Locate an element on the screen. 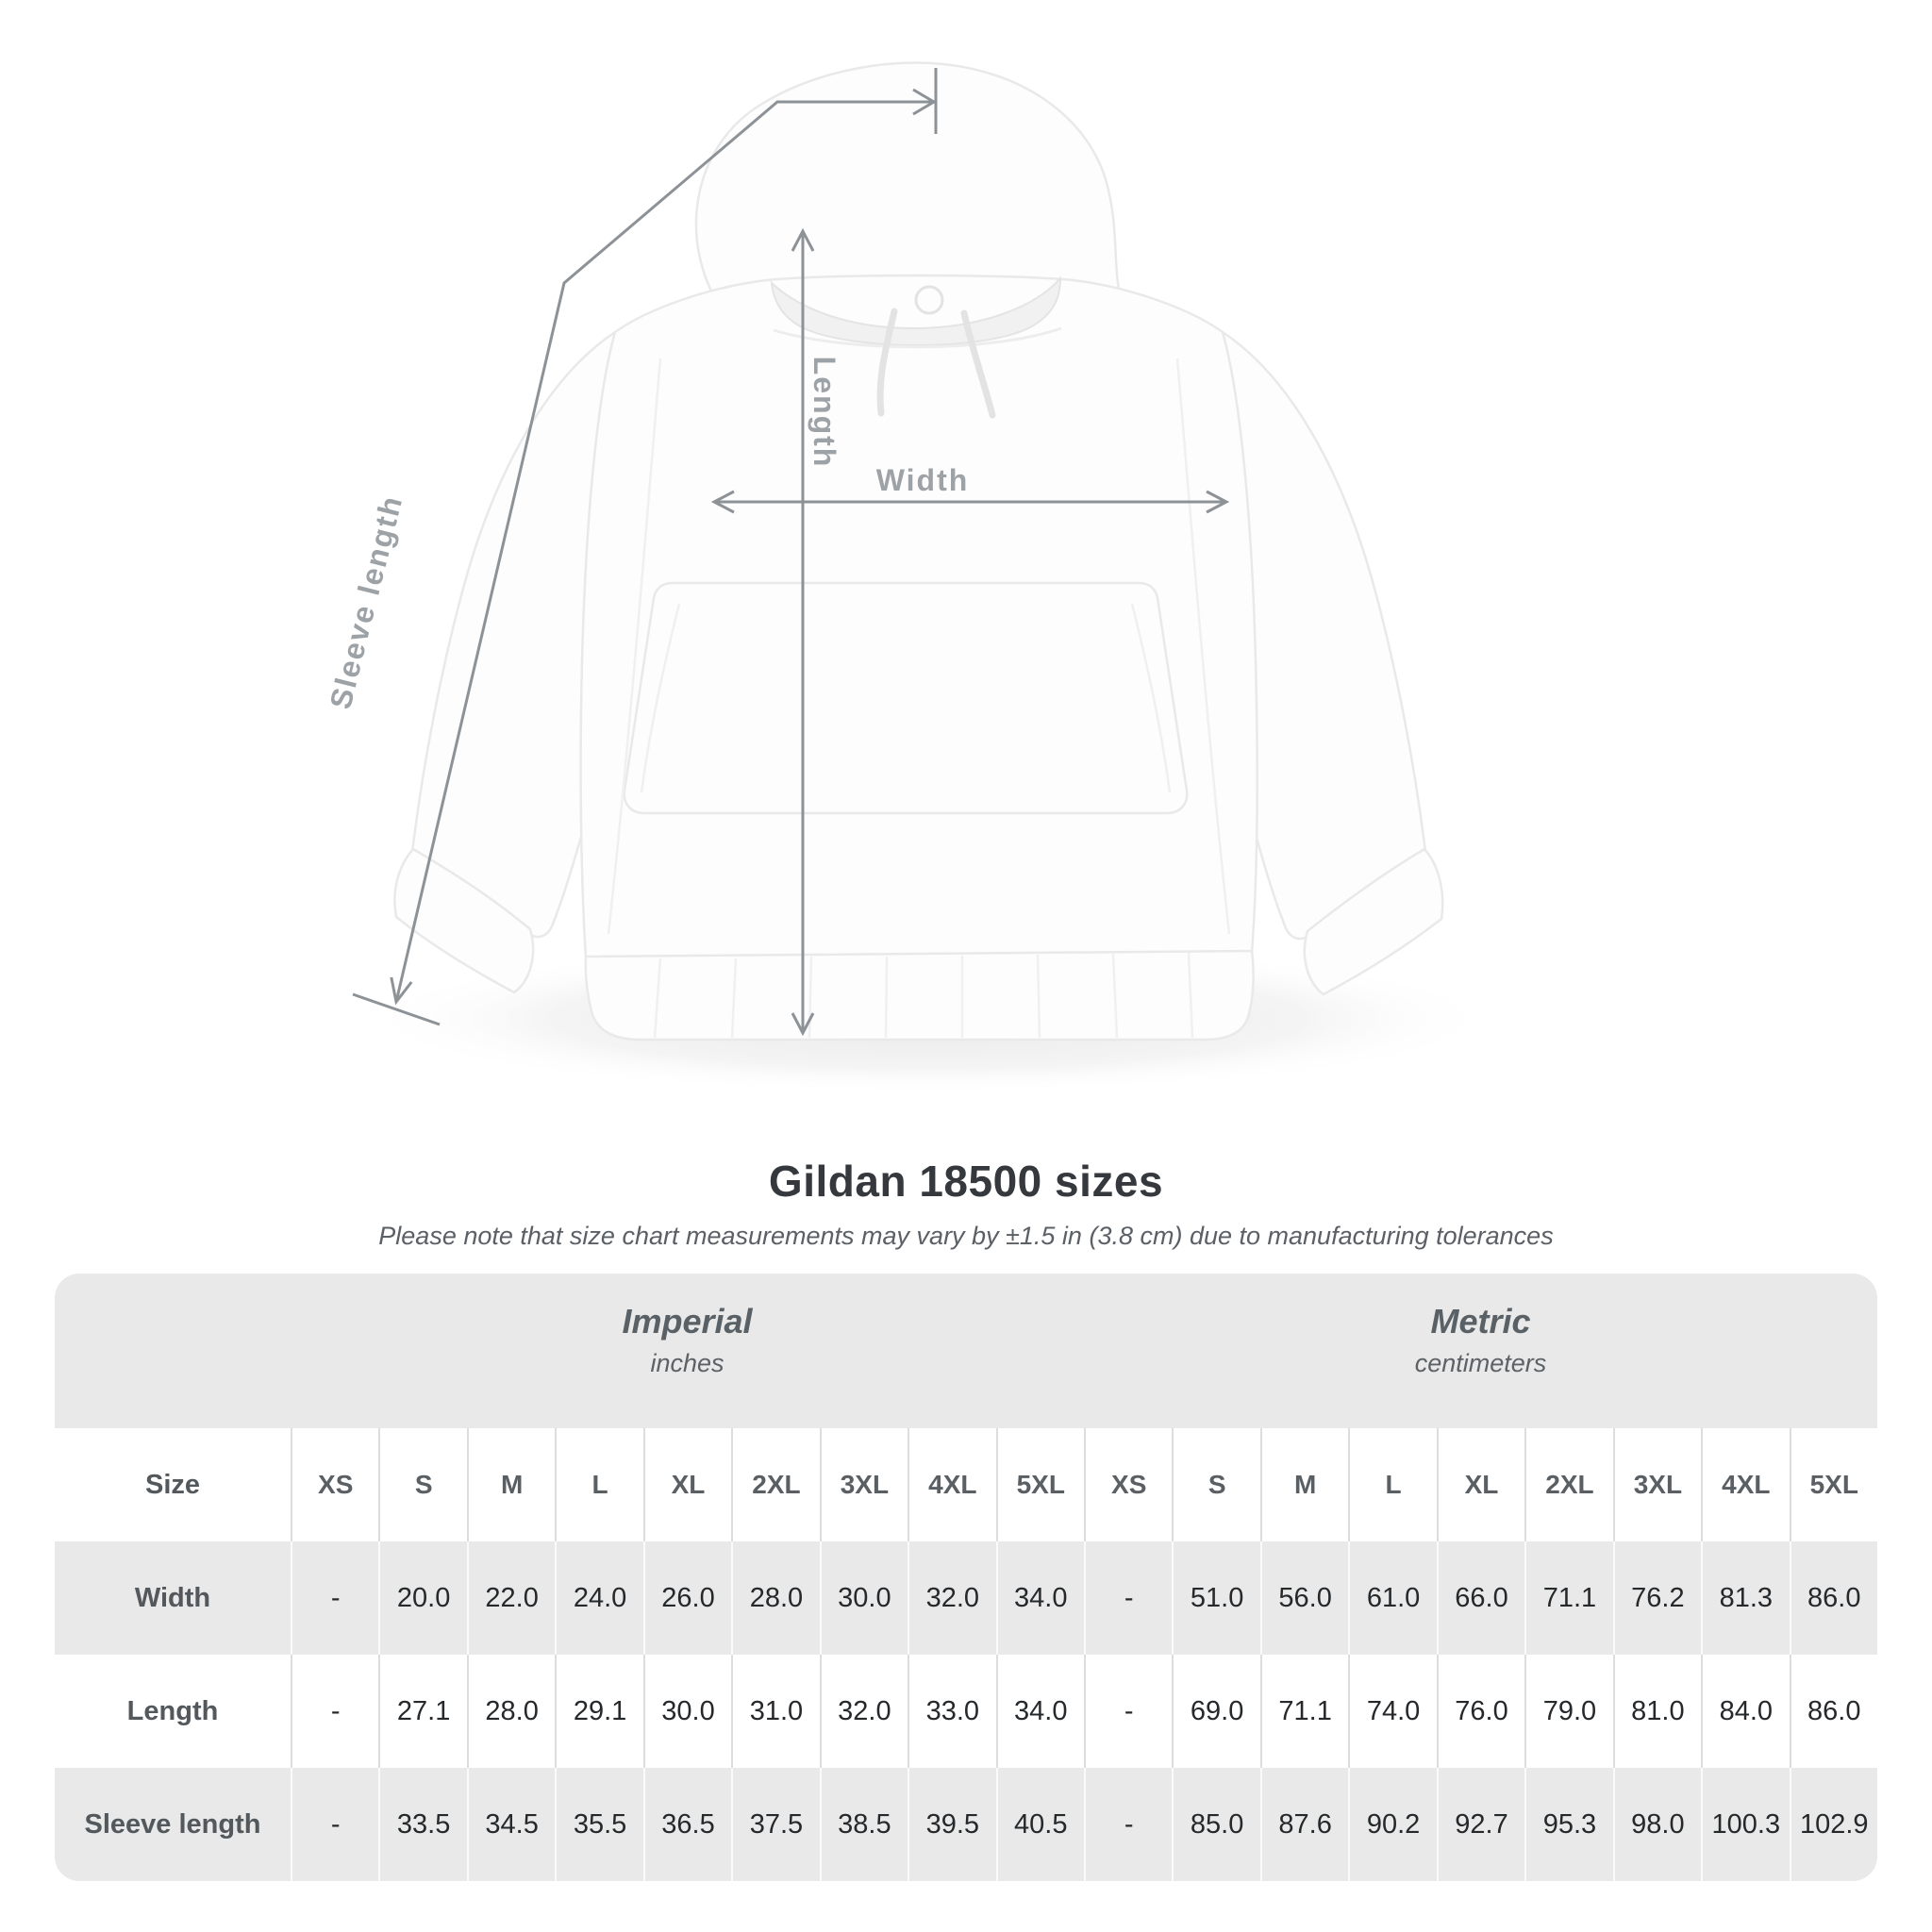 This screenshot has width=1932, height=1932. metric-unit: centimeters is located at coordinates (1481, 1363).